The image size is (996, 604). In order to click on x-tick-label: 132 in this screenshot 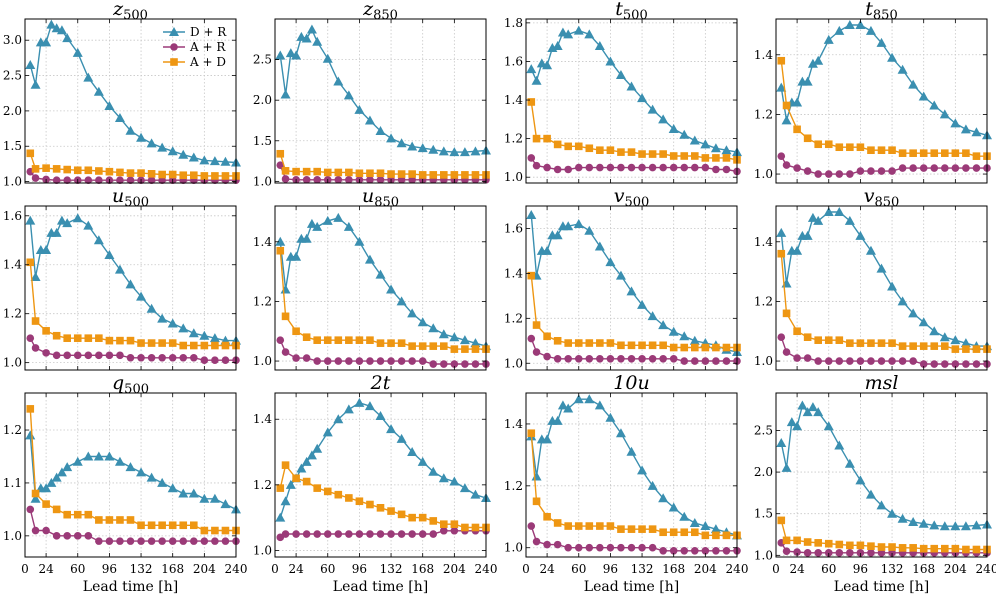, I will do `click(141, 569)`.